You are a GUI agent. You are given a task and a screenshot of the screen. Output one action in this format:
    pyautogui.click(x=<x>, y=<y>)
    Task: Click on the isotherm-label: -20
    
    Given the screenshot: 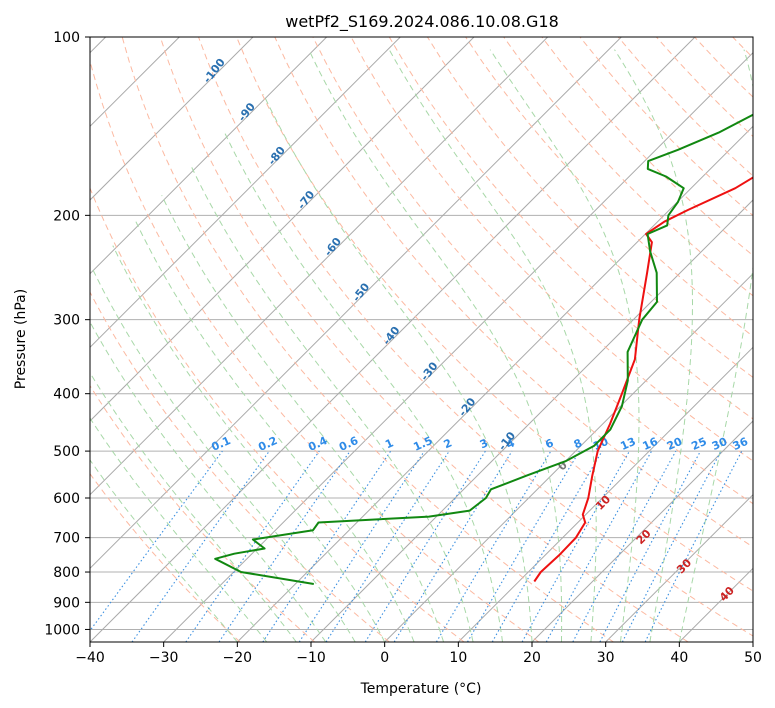 What is the action you would take?
    pyautogui.click(x=467, y=407)
    